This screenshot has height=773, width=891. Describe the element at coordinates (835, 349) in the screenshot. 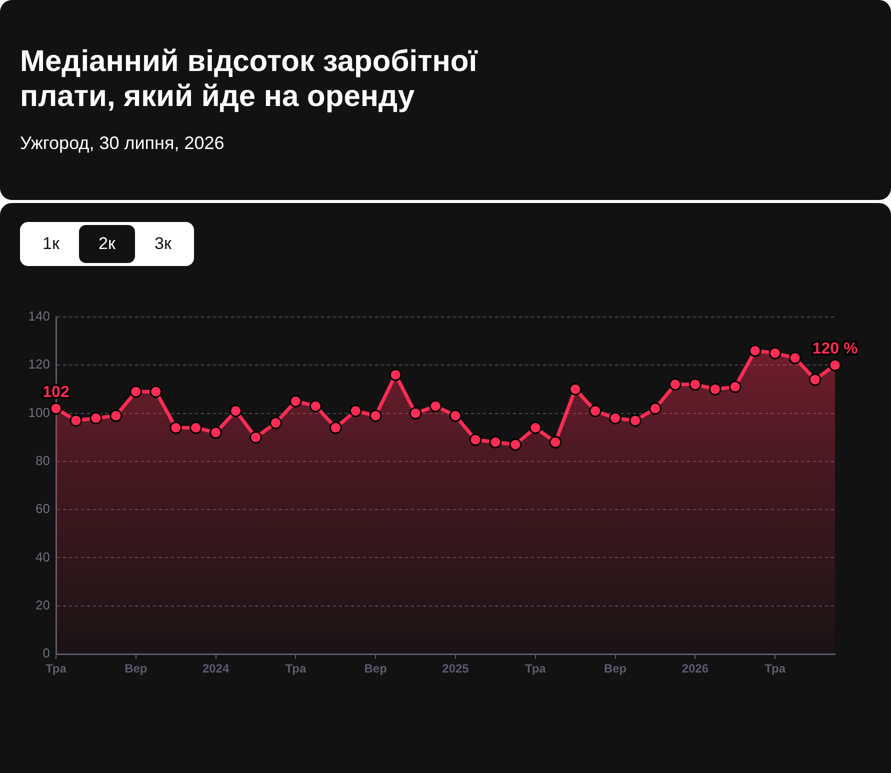

I see `data-label: 120 %` at that location.